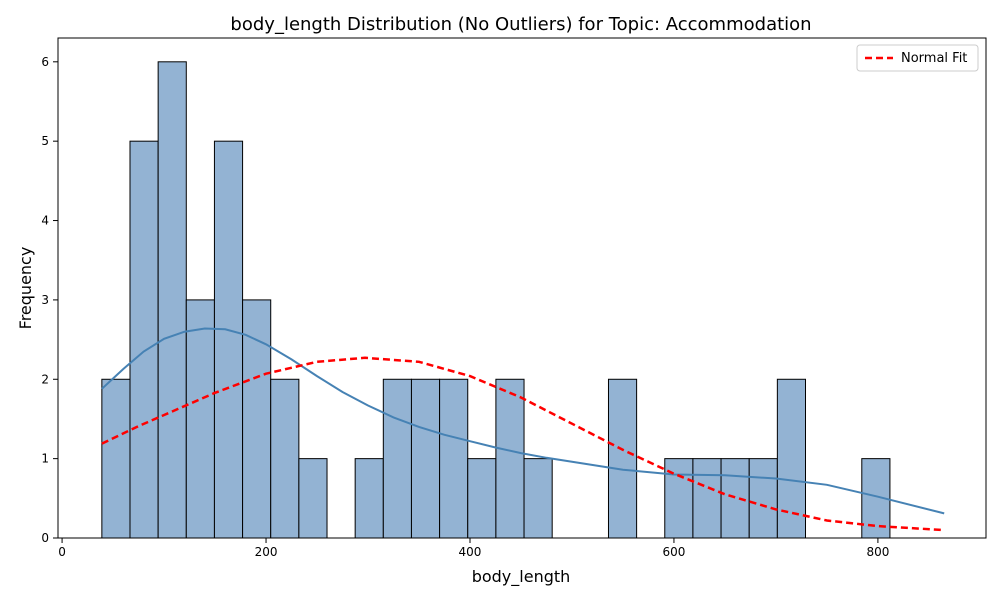 Image resolution: width=1000 pixels, height=604 pixels. I want to click on x-tick-label: 200, so click(266, 552).